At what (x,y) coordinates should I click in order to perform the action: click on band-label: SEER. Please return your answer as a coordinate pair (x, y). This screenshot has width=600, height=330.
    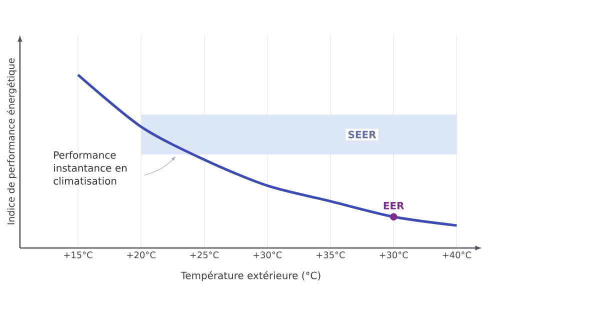
    Looking at the image, I should click on (362, 134).